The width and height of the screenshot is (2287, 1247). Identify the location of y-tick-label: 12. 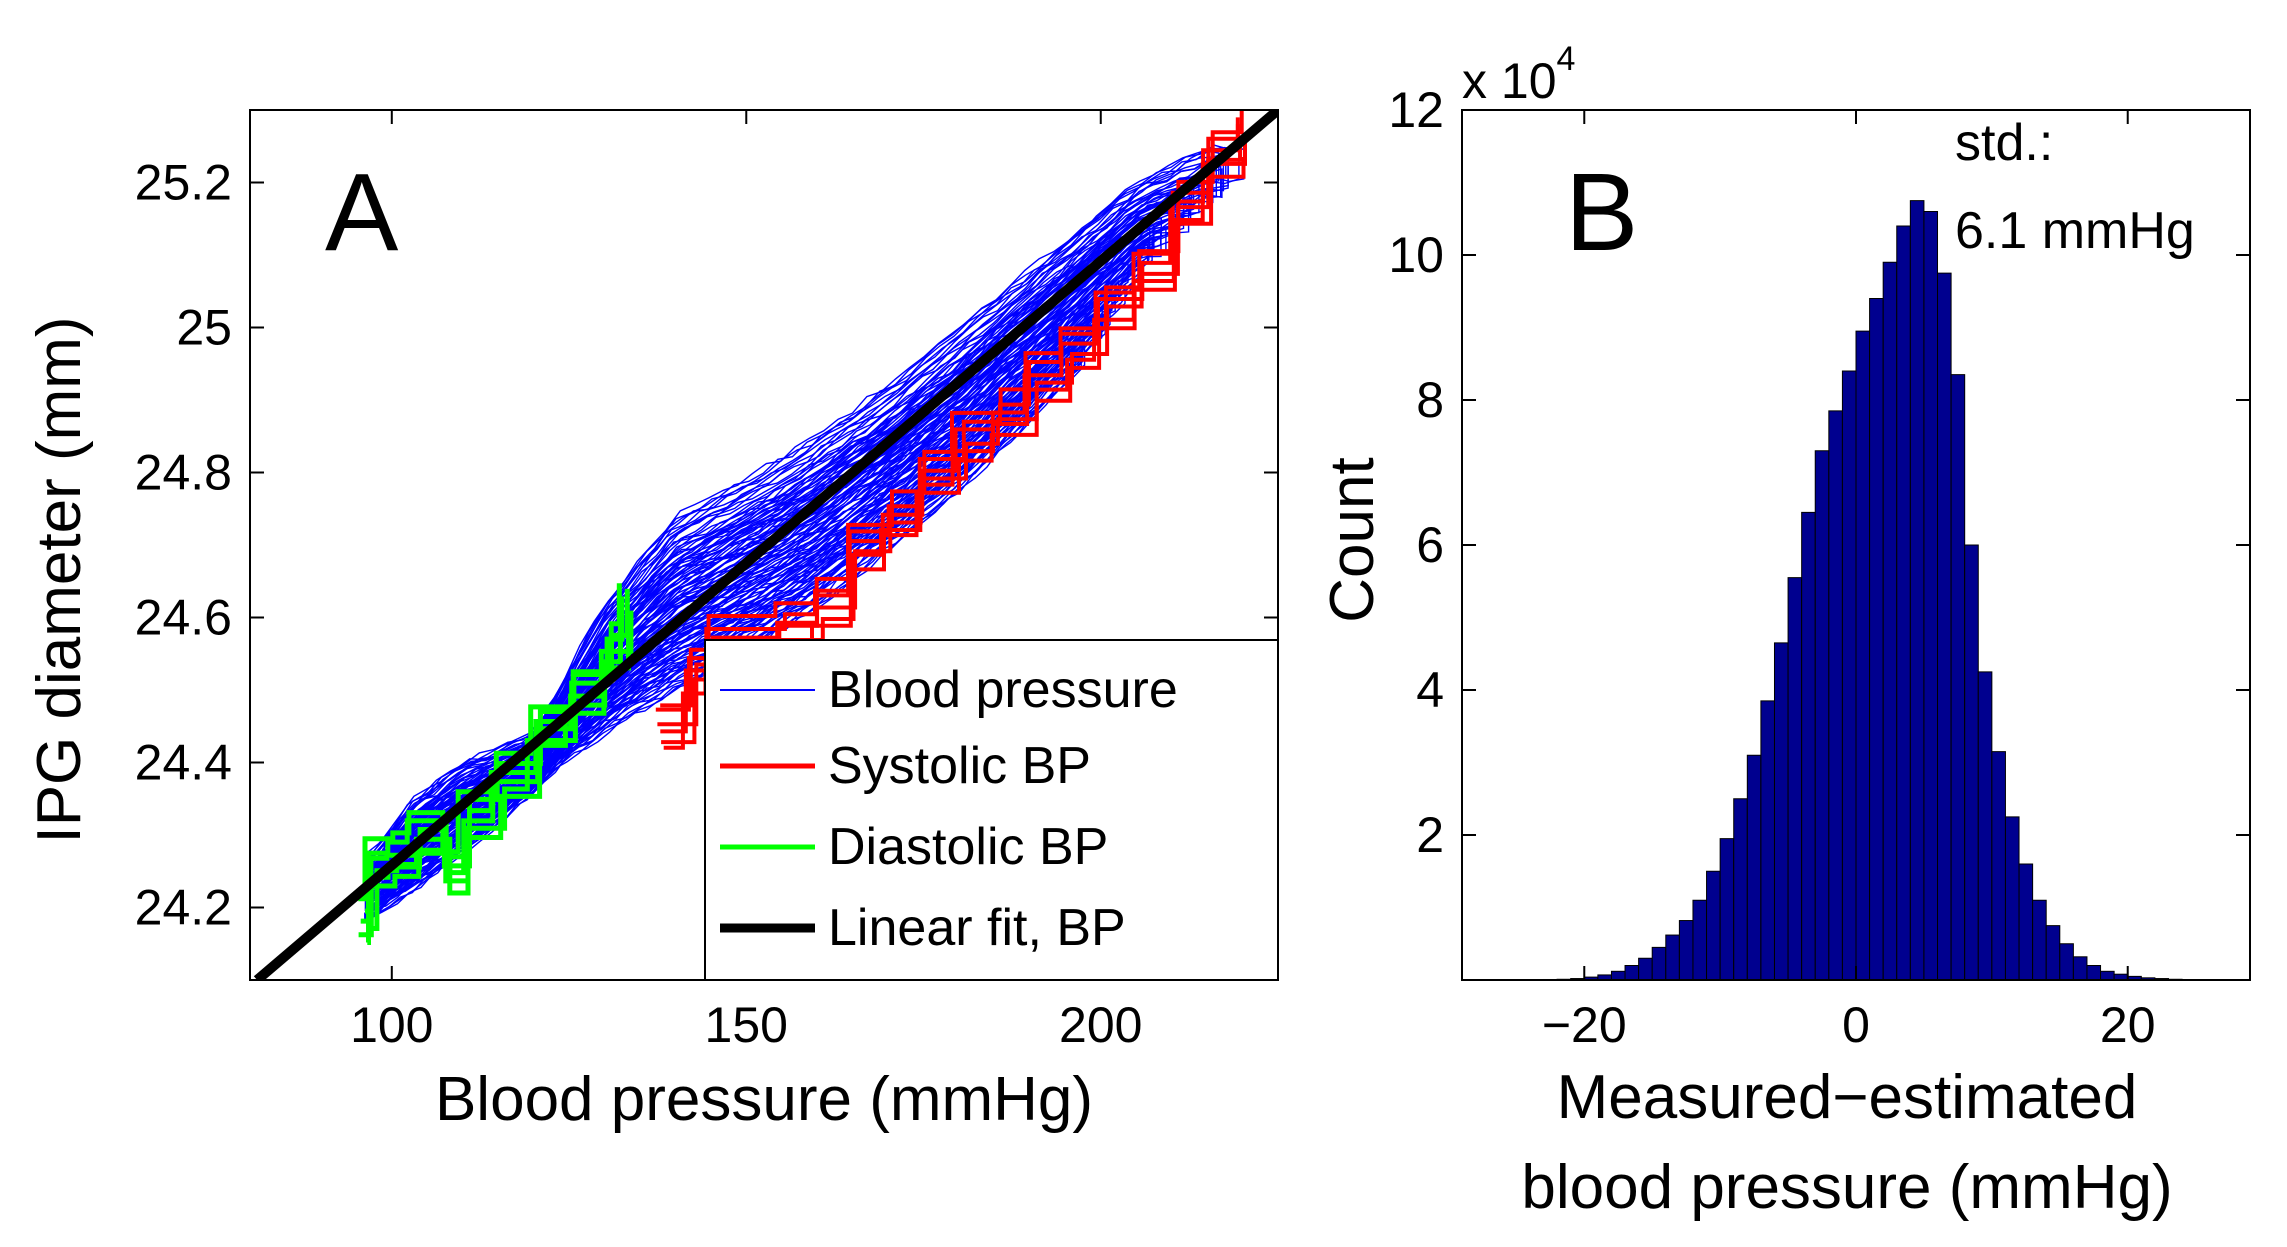
(1416, 110).